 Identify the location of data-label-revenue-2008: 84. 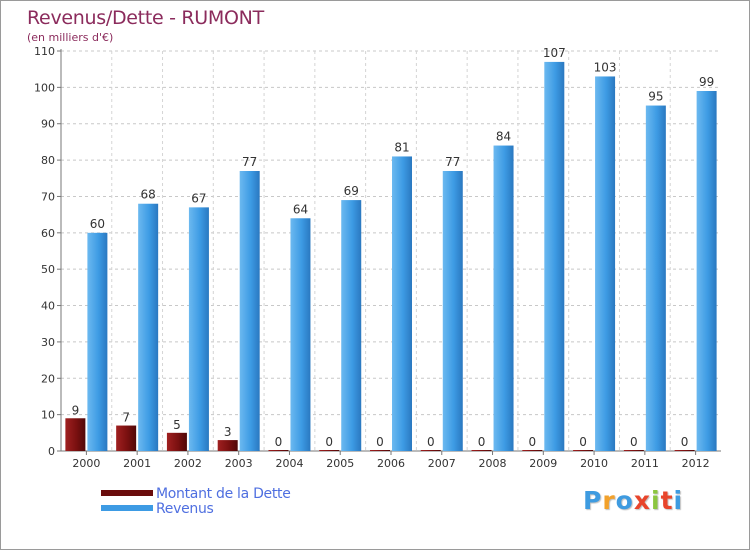
(503, 137).